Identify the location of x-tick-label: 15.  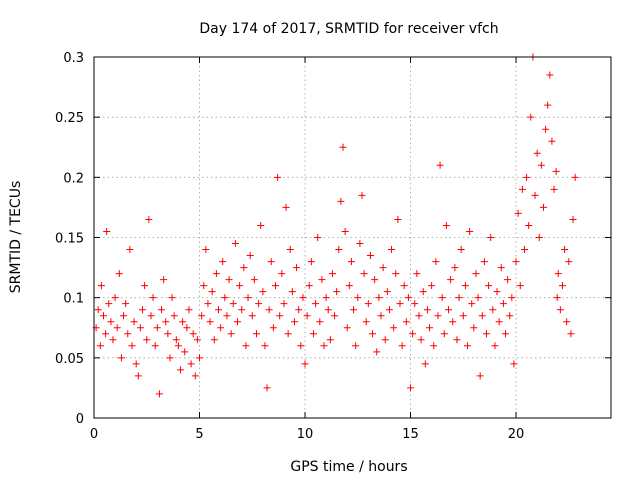
(410, 434).